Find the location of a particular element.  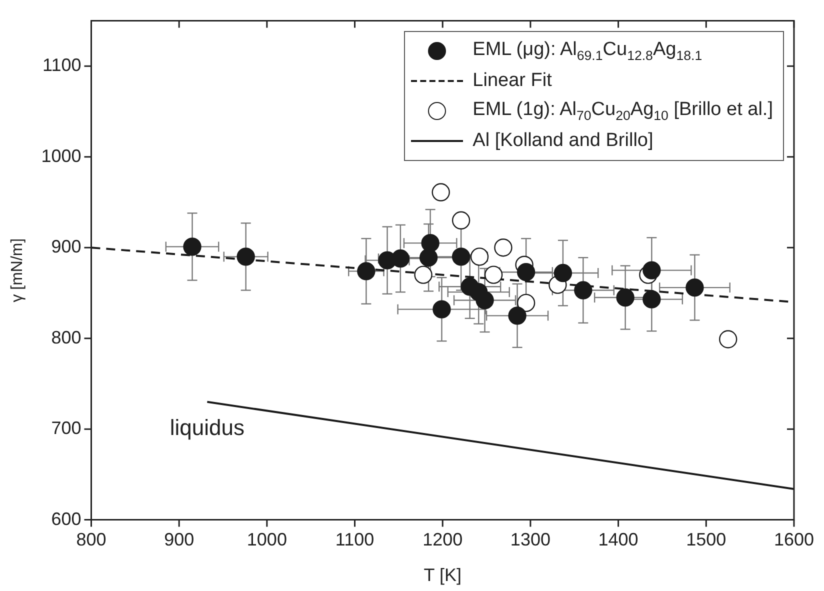

x-tick-label: 1500 is located at coordinates (706, 540).